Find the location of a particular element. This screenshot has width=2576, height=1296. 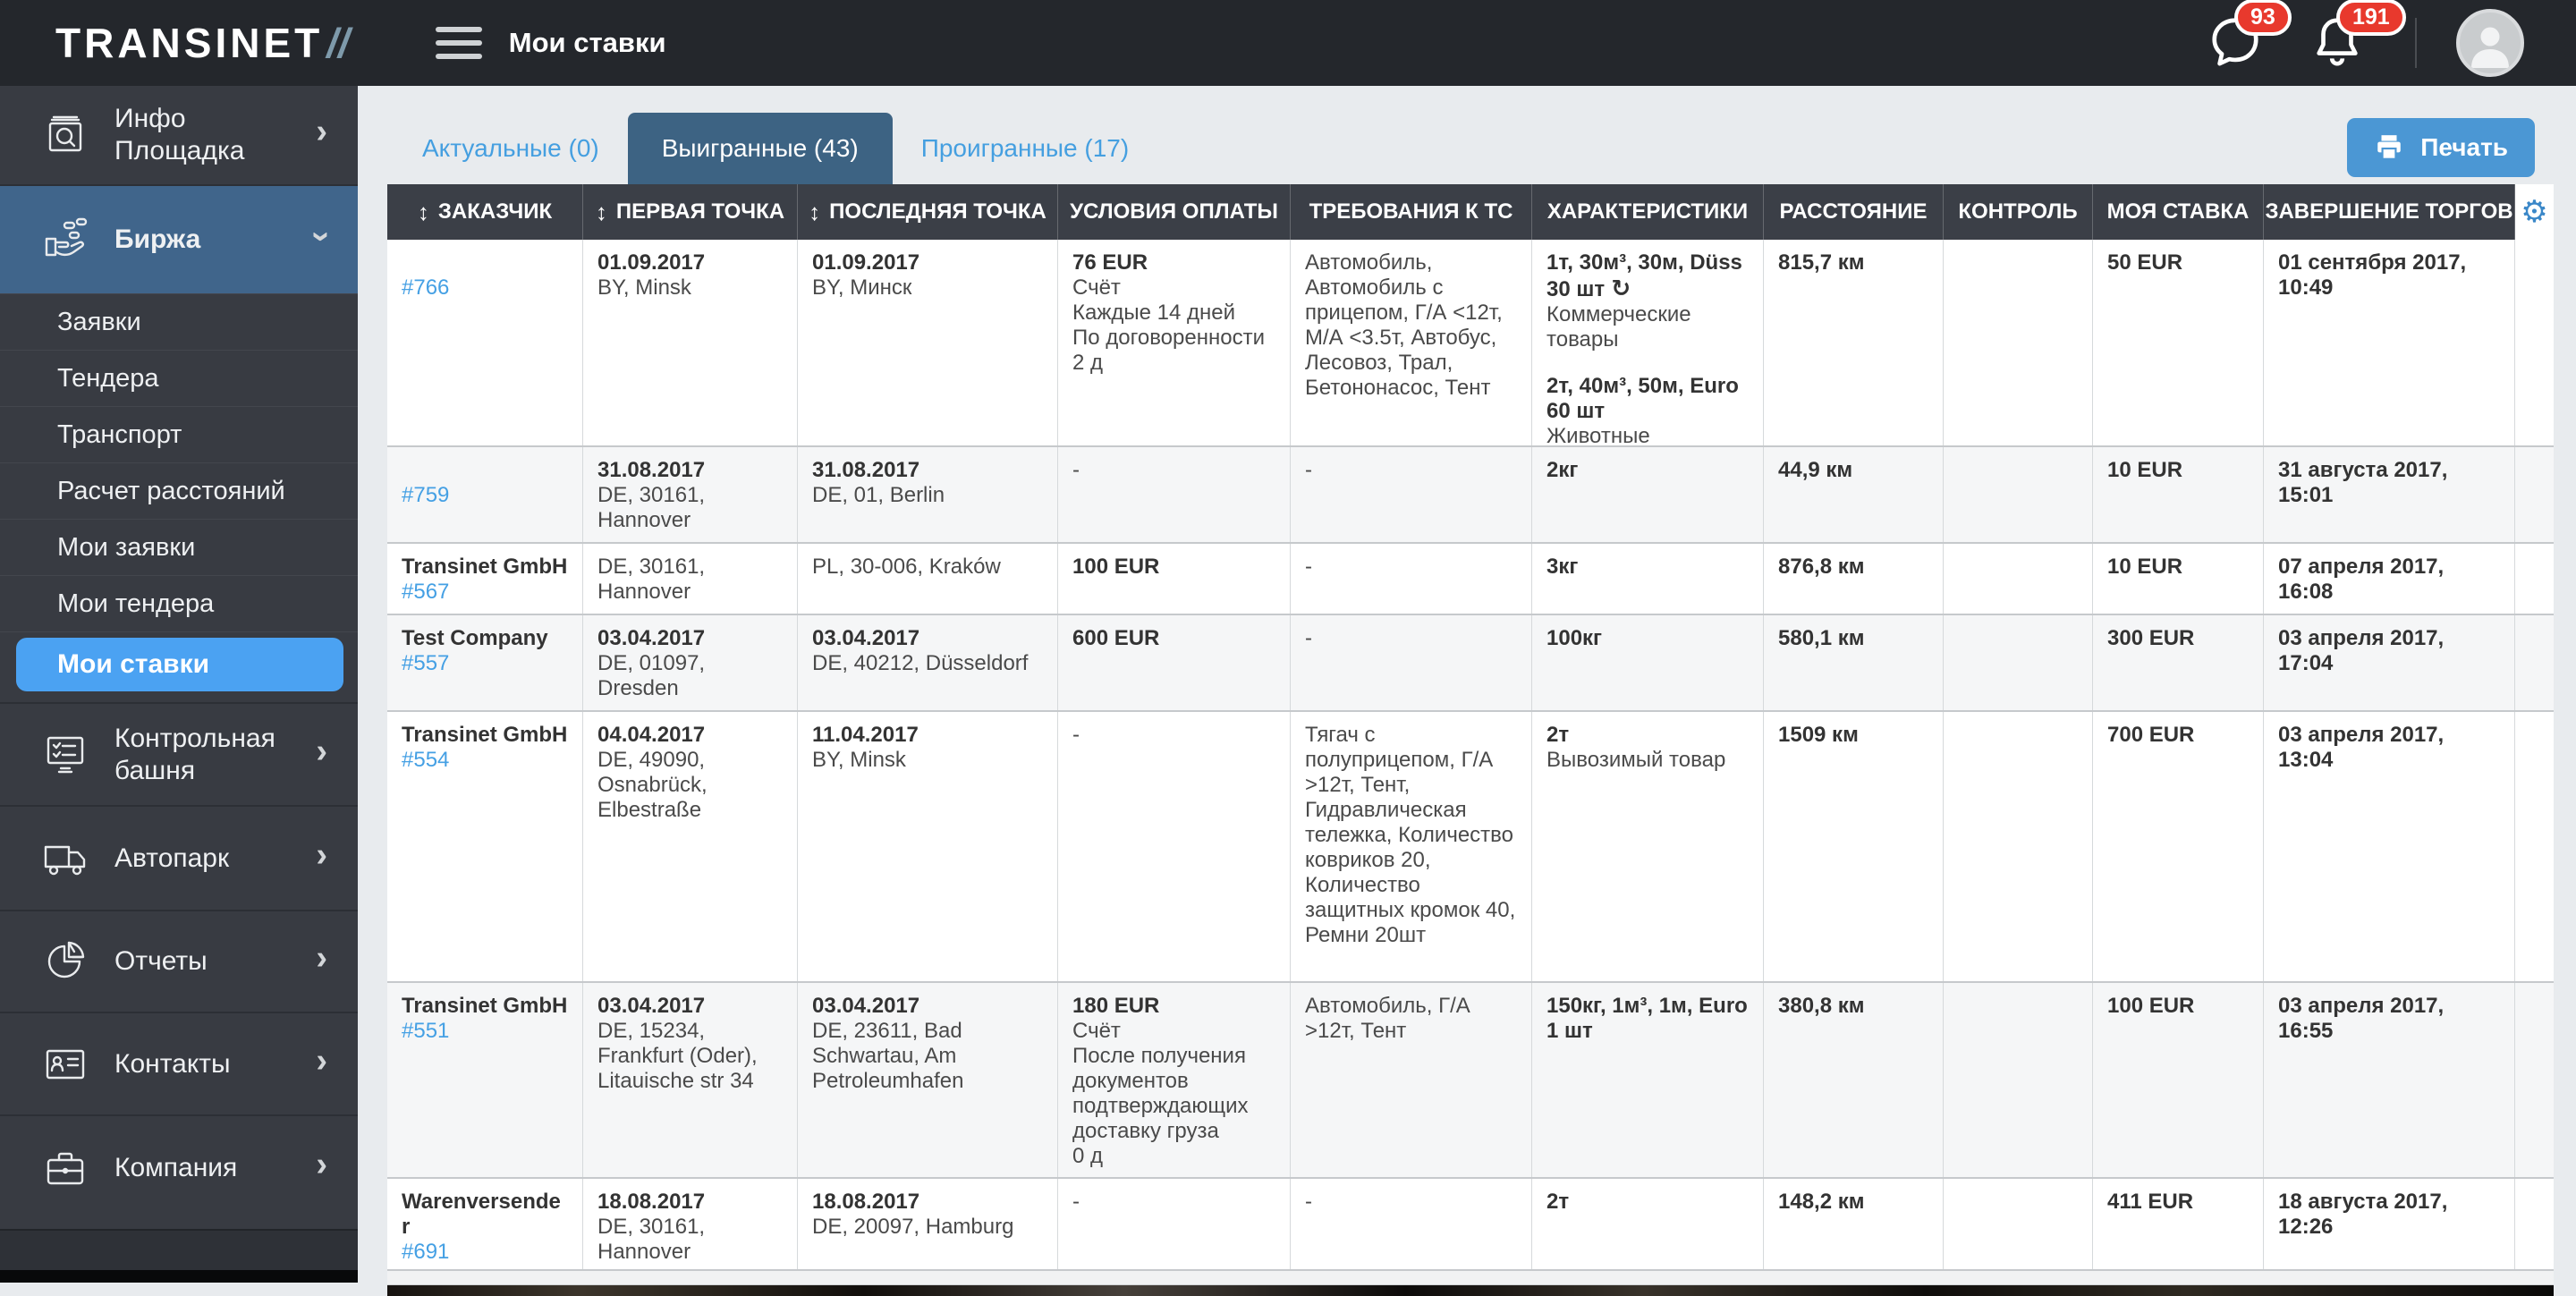

cell-text: 07 апреля 2017, 16:08 is located at coordinates (2361, 579).